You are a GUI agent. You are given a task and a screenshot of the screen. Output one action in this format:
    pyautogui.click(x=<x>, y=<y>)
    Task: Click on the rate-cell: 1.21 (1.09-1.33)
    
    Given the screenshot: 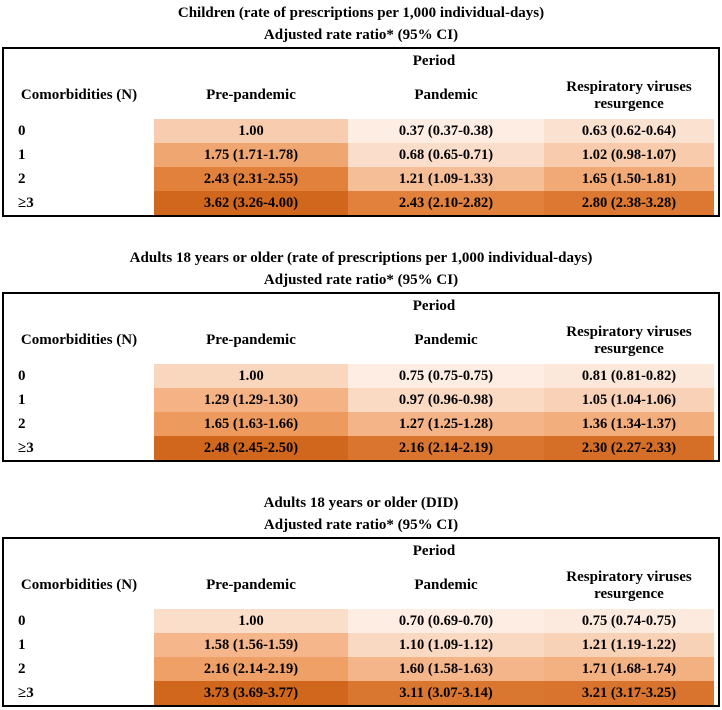 What is the action you would take?
    pyautogui.click(x=446, y=179)
    